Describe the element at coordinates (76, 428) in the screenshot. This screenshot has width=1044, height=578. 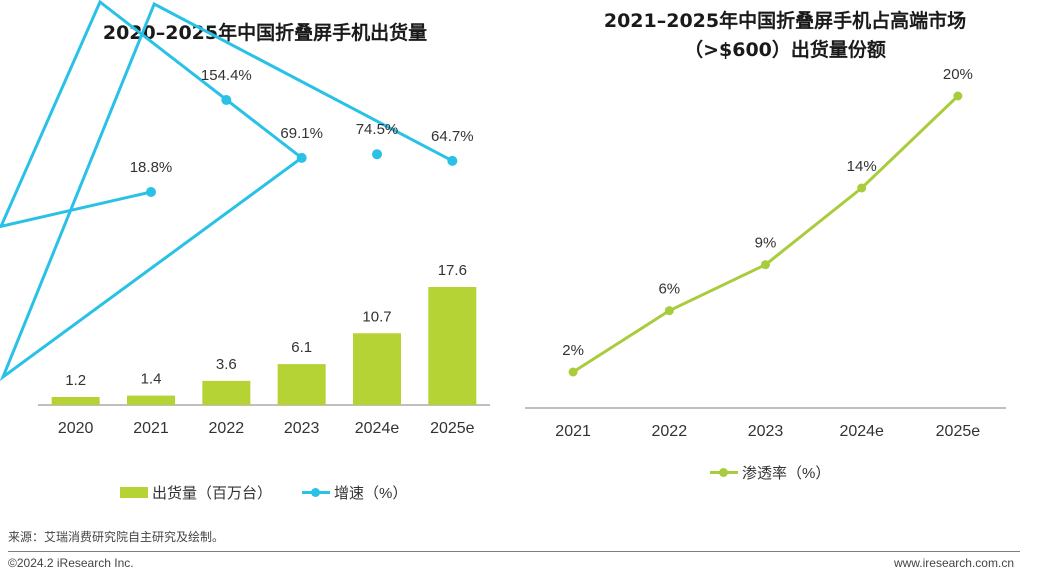
I see `x-tick-label: 2020` at that location.